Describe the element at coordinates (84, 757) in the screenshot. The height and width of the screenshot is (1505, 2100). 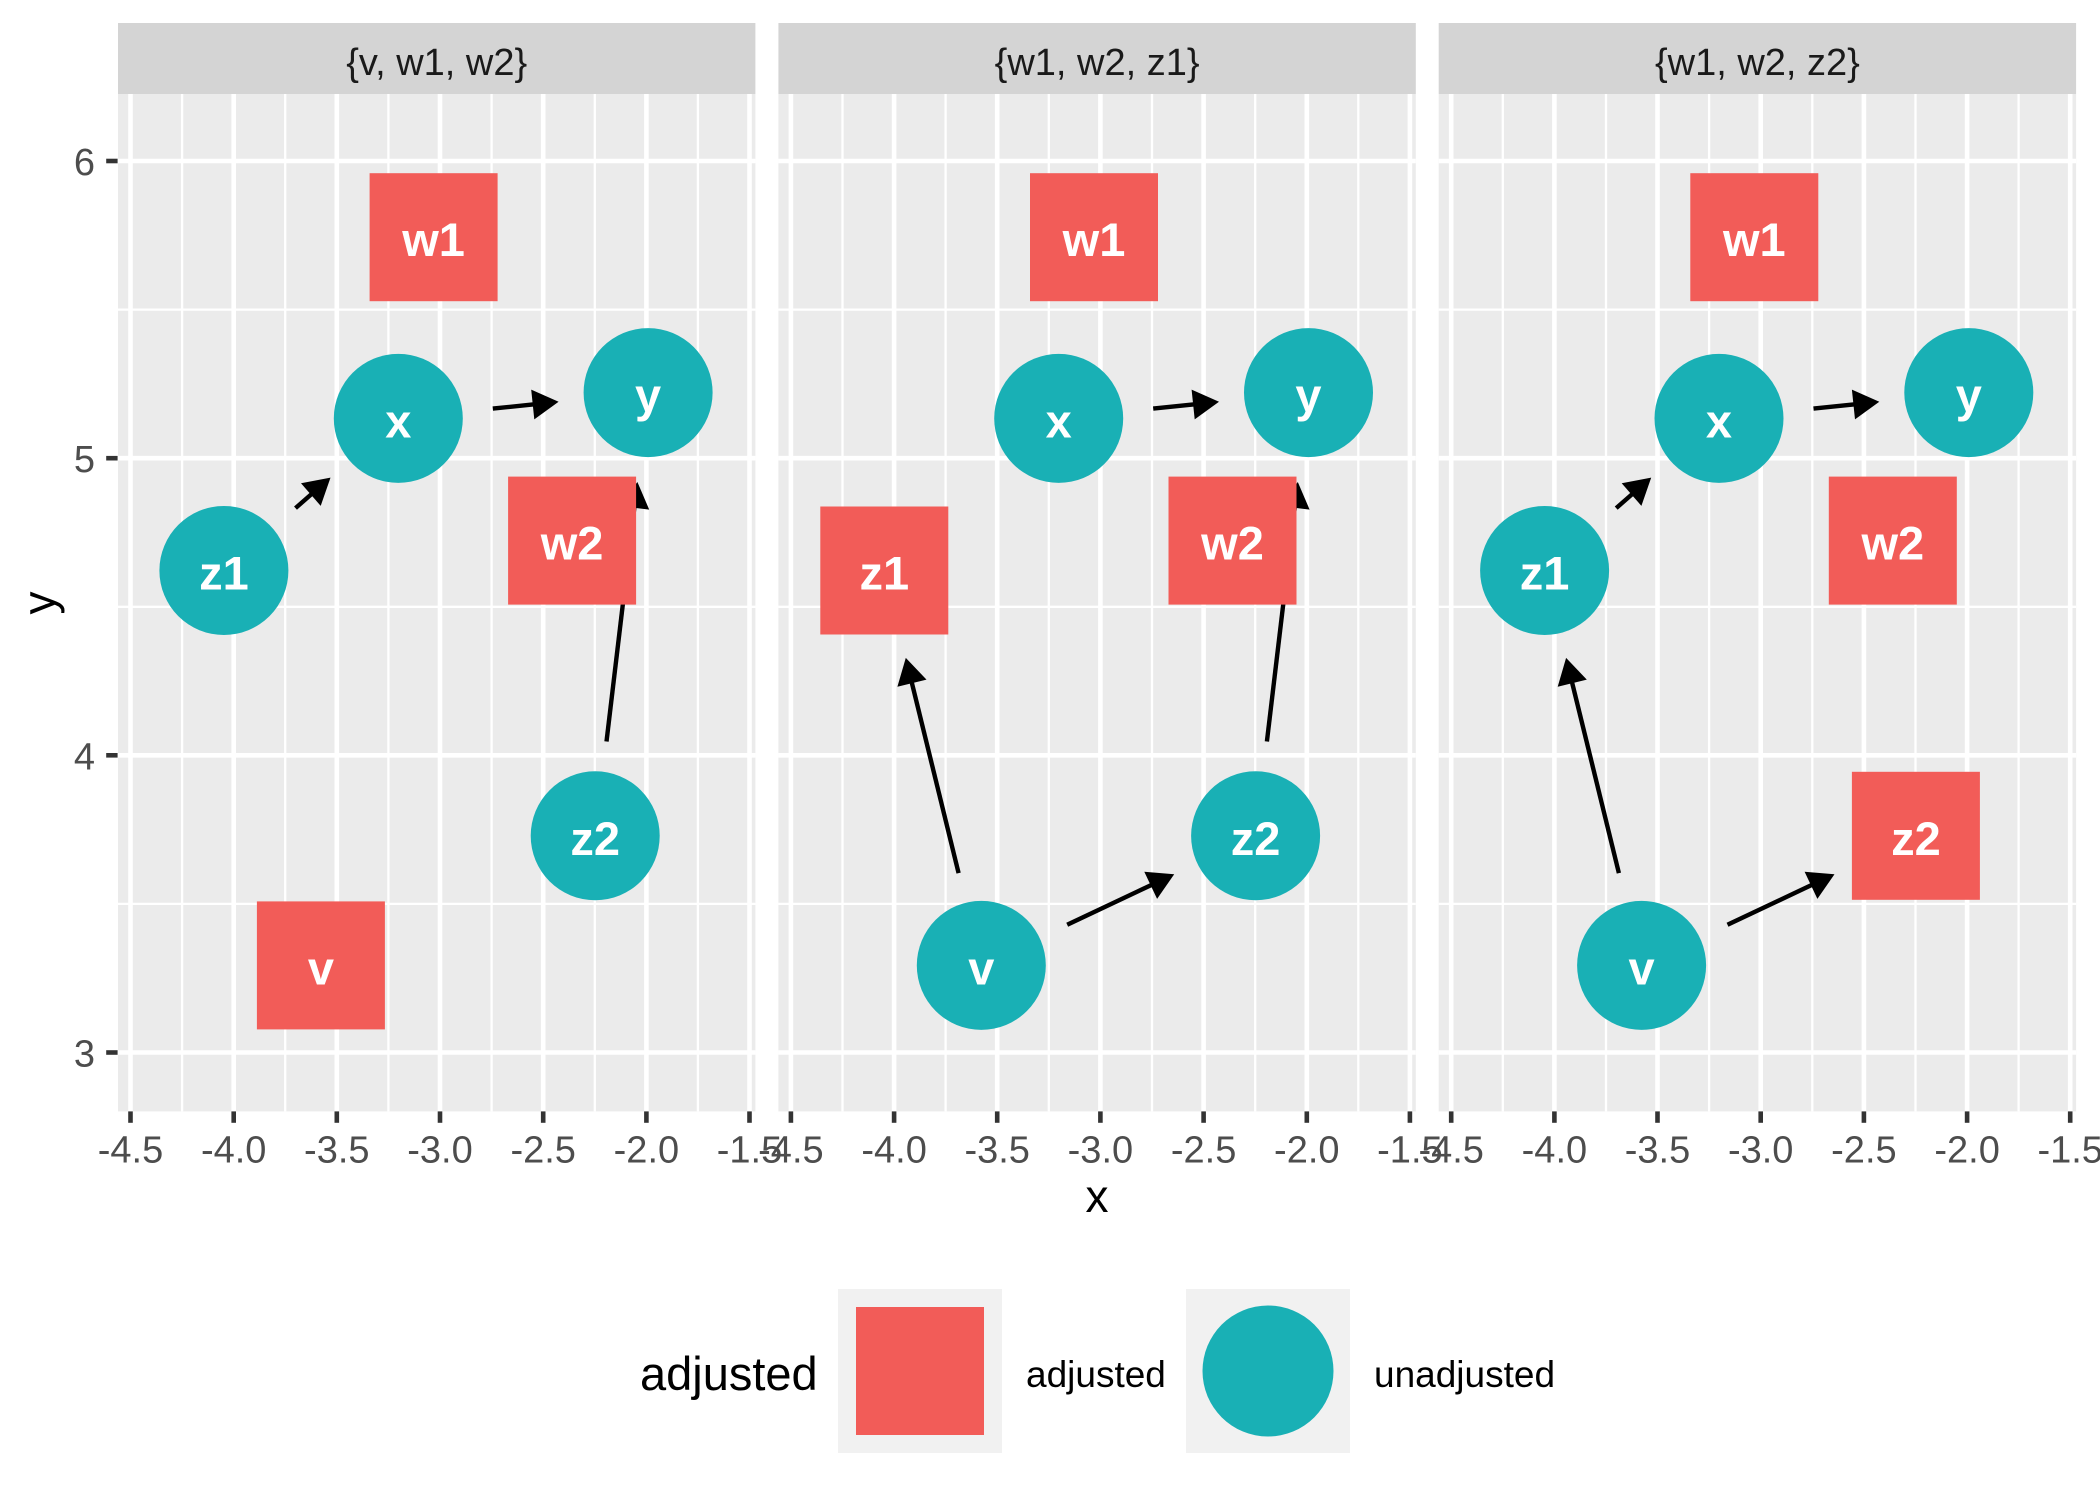
I see `svg-text: 4` at that location.